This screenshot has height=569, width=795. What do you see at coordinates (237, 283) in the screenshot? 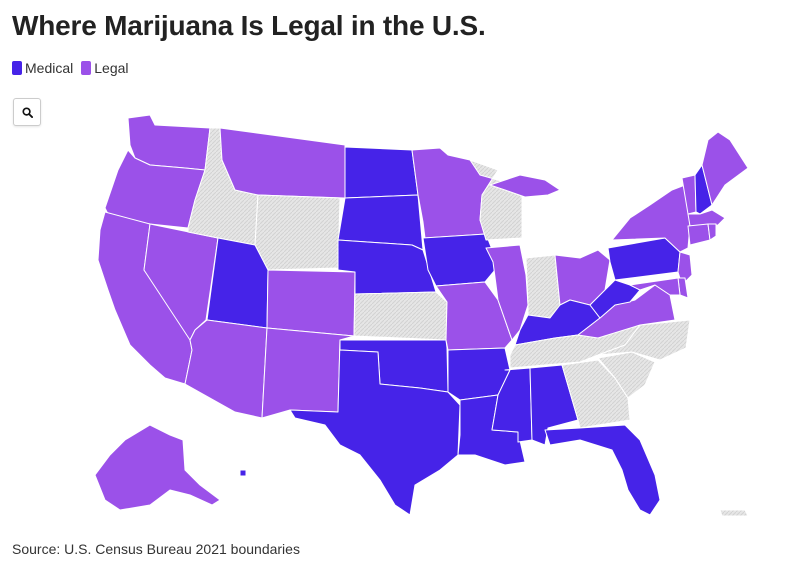
I see `state-UT` at bounding box center [237, 283].